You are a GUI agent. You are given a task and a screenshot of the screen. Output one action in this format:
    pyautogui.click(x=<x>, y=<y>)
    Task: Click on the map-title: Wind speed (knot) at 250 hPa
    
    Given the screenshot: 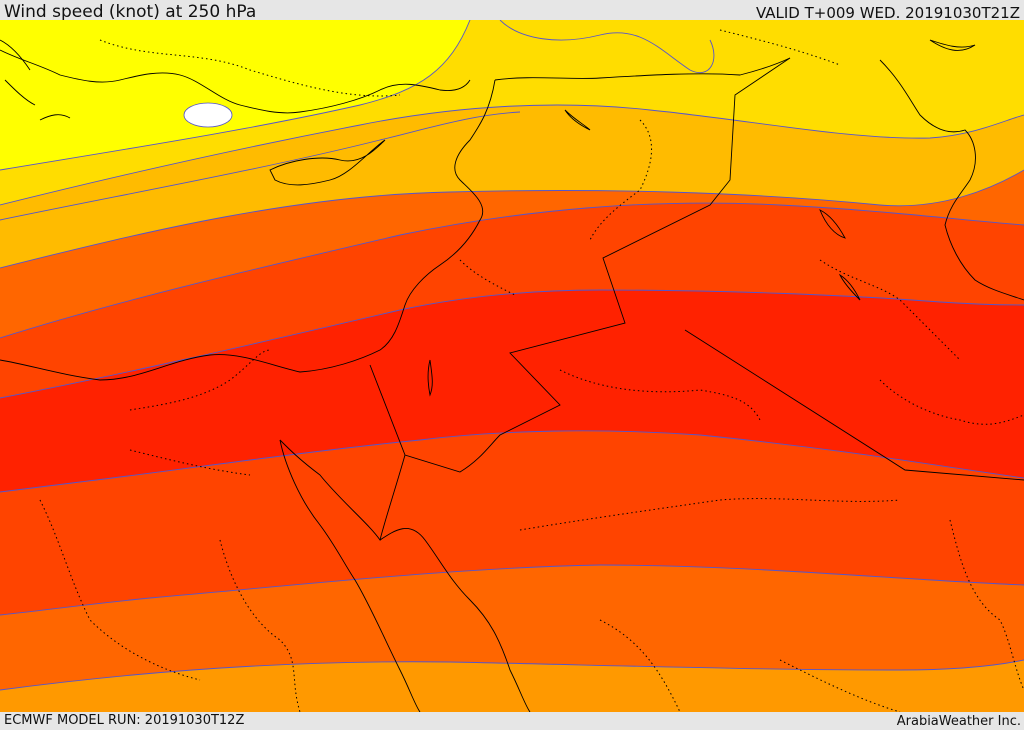 What is the action you would take?
    pyautogui.click(x=130, y=12)
    